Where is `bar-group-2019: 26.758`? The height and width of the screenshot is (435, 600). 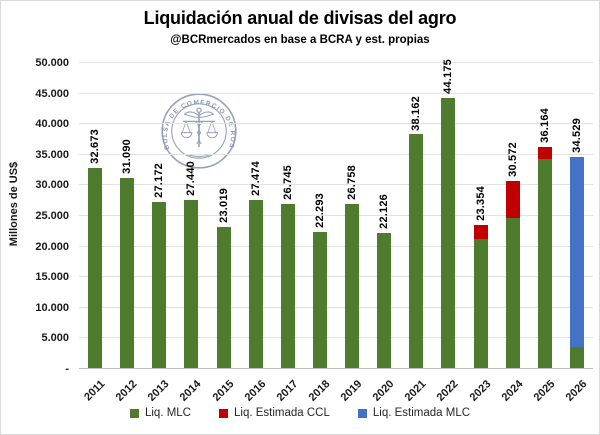 bar-group-2019: 26.758 is located at coordinates (352, 215).